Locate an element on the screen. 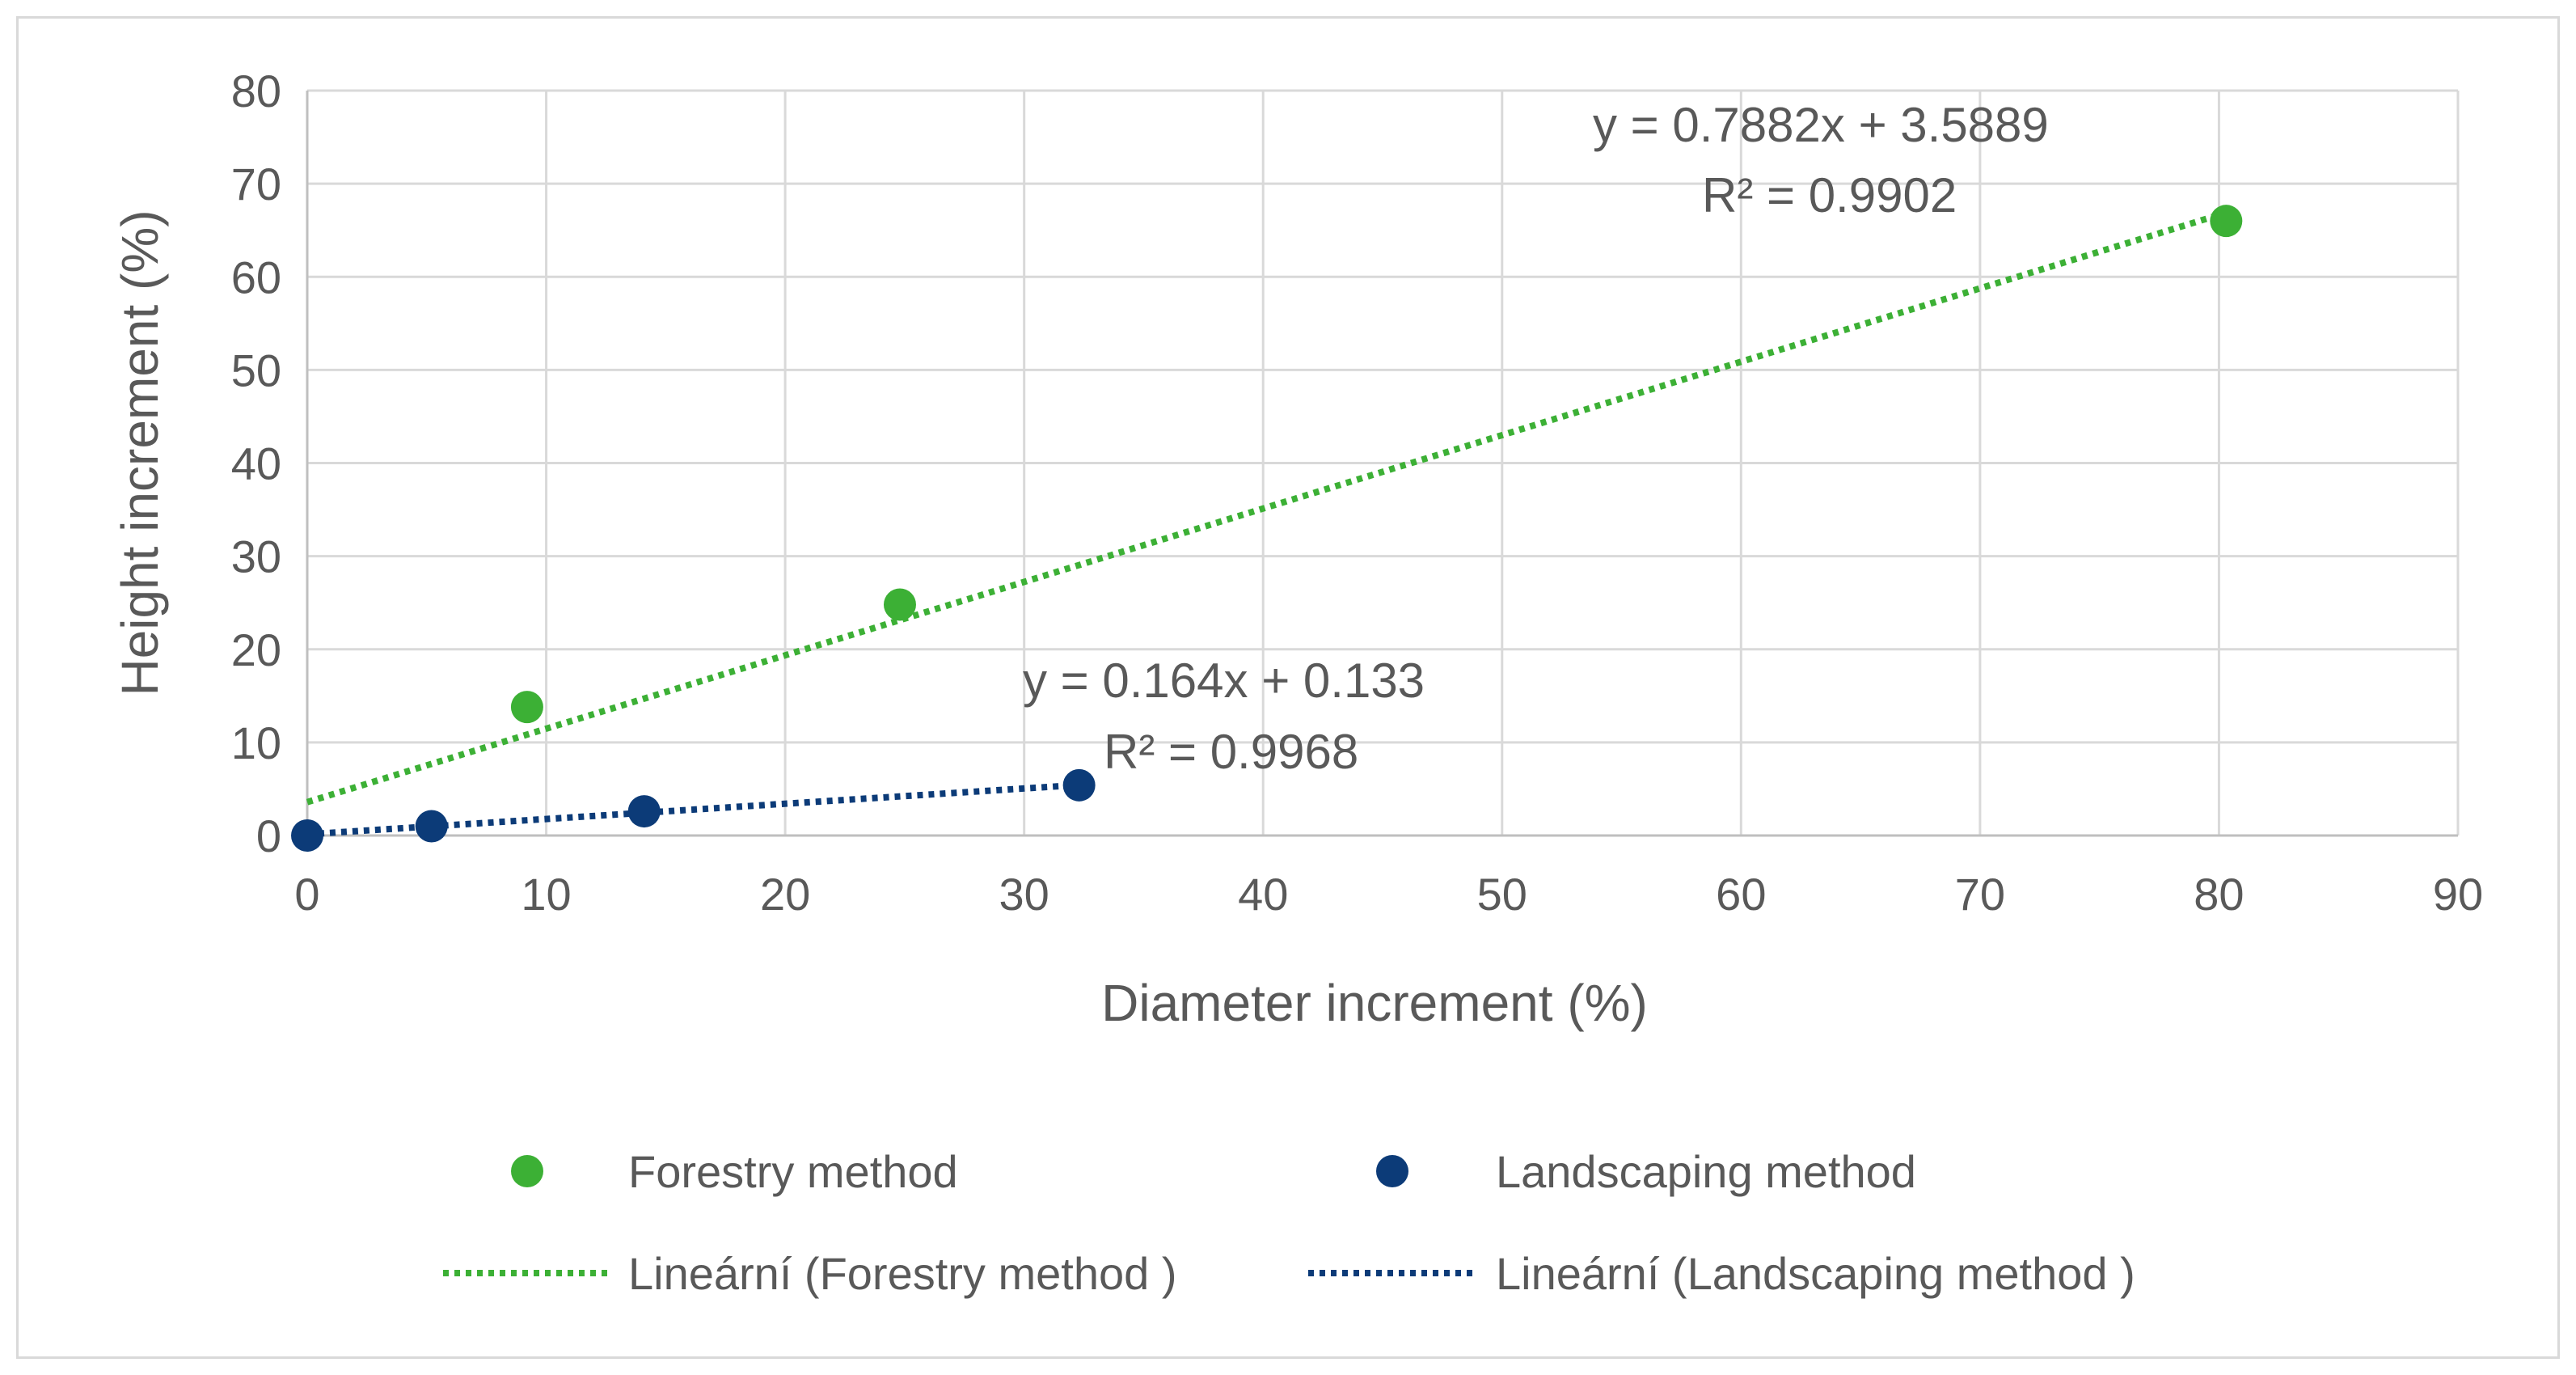  legend-item-forestry-trend: Lineární (Forestry method ) is located at coordinates (809, 1273).